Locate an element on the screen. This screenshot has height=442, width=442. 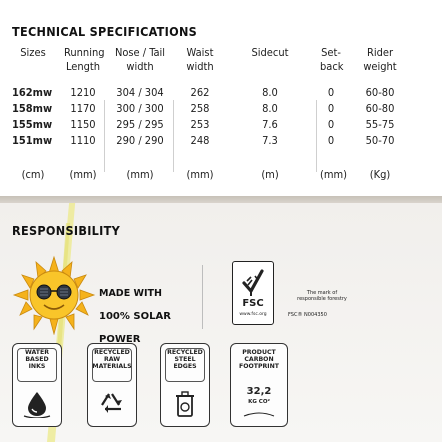
fsc-code: FSC® N004350 is located at coordinates (307, 315).